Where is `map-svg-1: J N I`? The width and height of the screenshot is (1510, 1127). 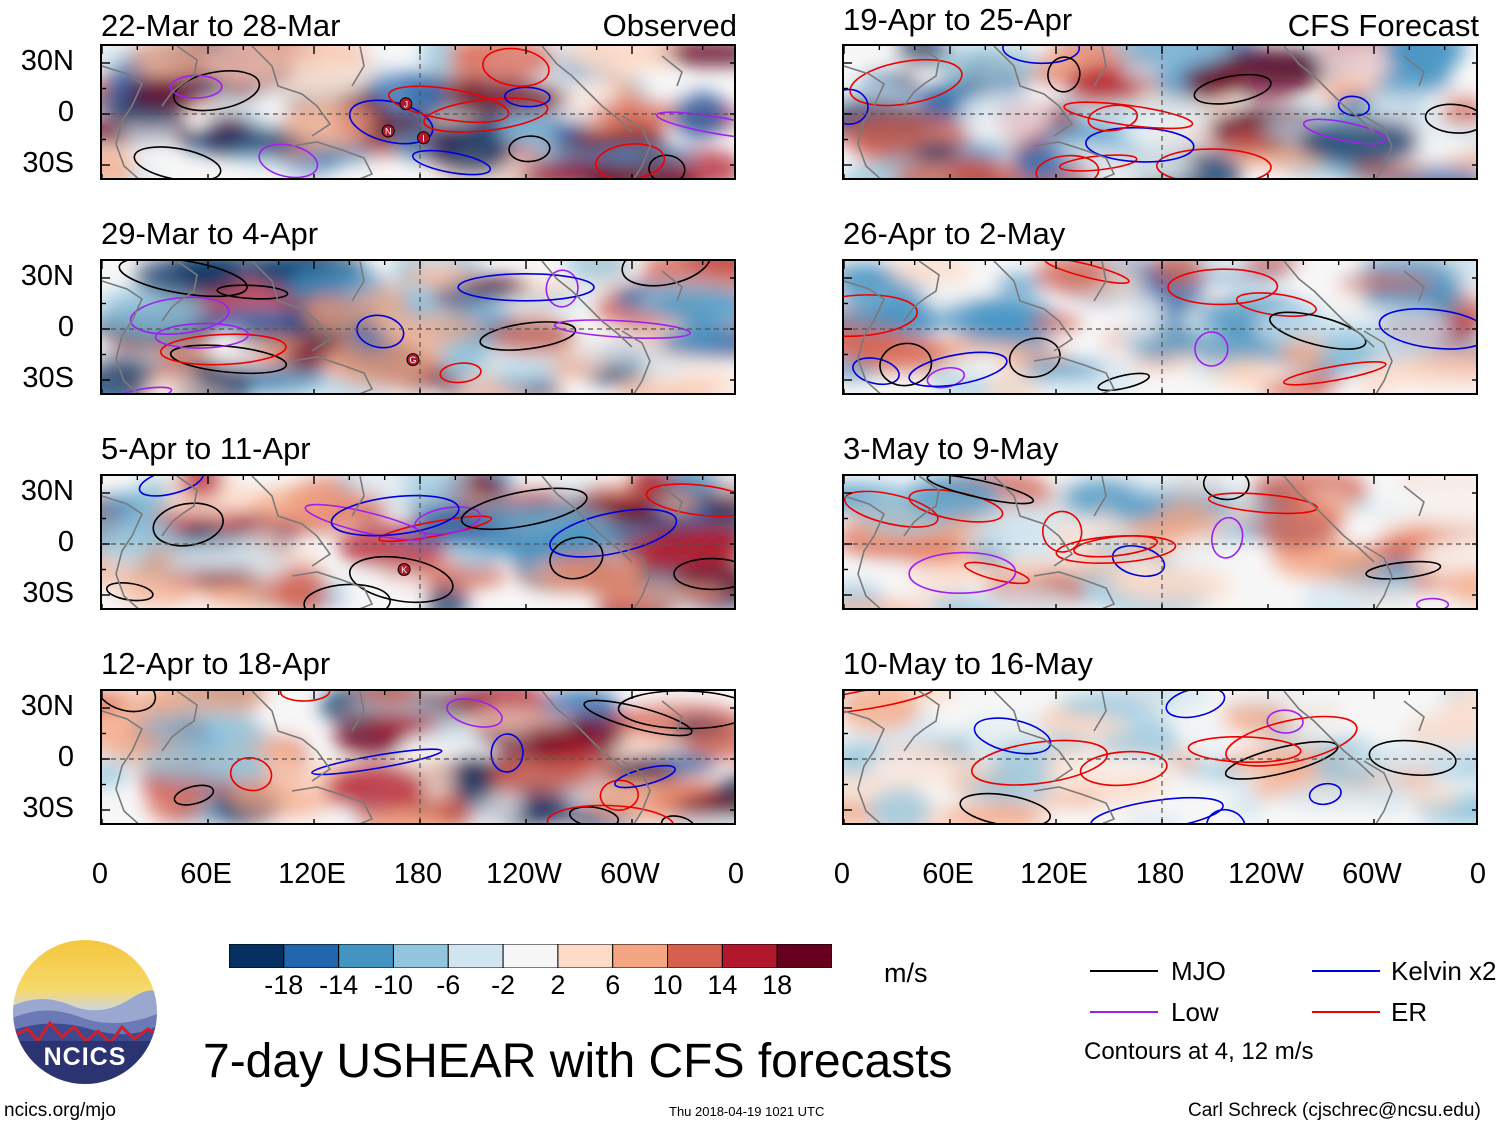
map-svg-1: J N I is located at coordinates (418, 112).